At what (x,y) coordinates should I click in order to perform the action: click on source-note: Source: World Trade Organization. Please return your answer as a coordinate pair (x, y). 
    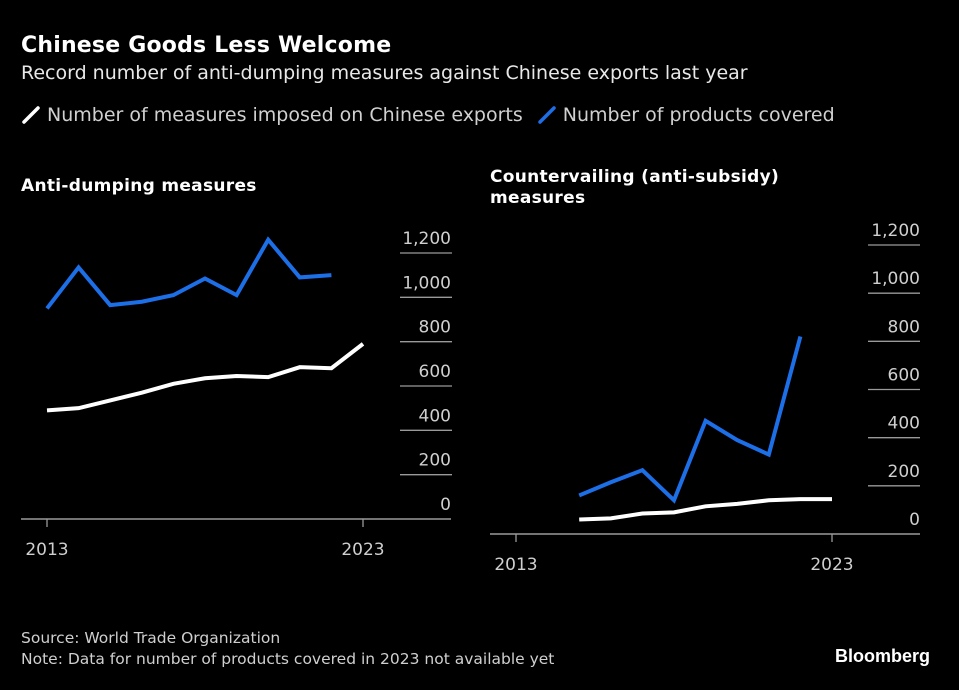
    Looking at the image, I should click on (151, 638).